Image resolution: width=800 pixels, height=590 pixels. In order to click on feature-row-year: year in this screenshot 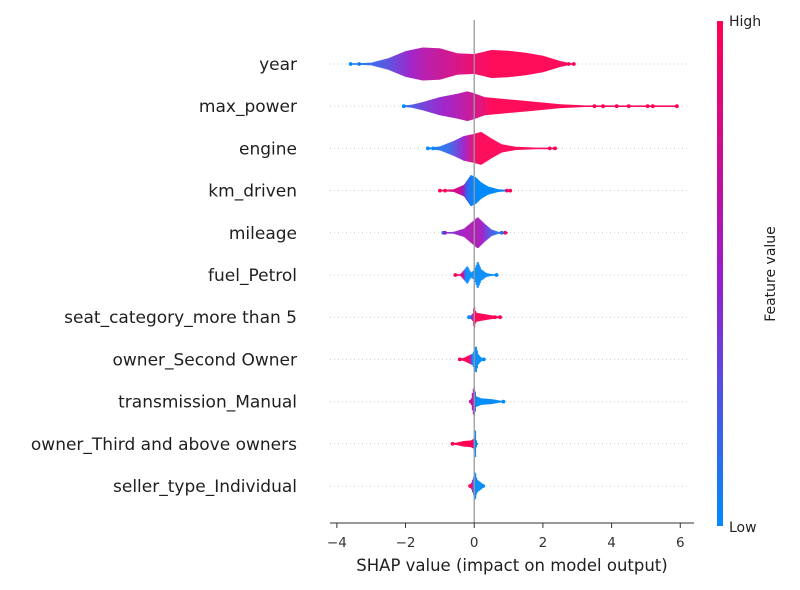, I will do `click(473, 64)`.